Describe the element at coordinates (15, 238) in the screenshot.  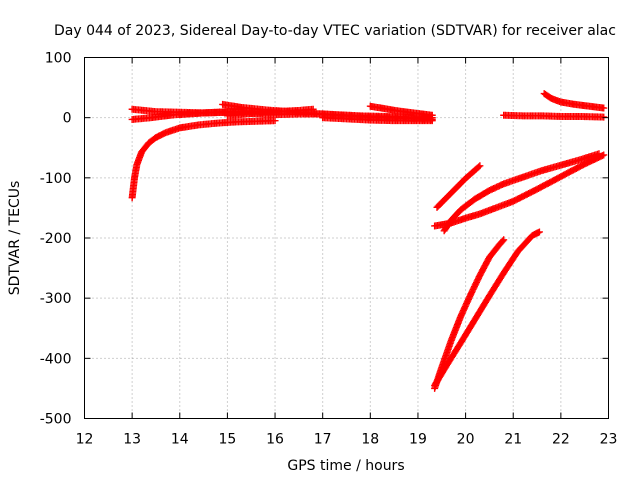
I see `y-axis-label: SDTVAR / TECUs` at that location.